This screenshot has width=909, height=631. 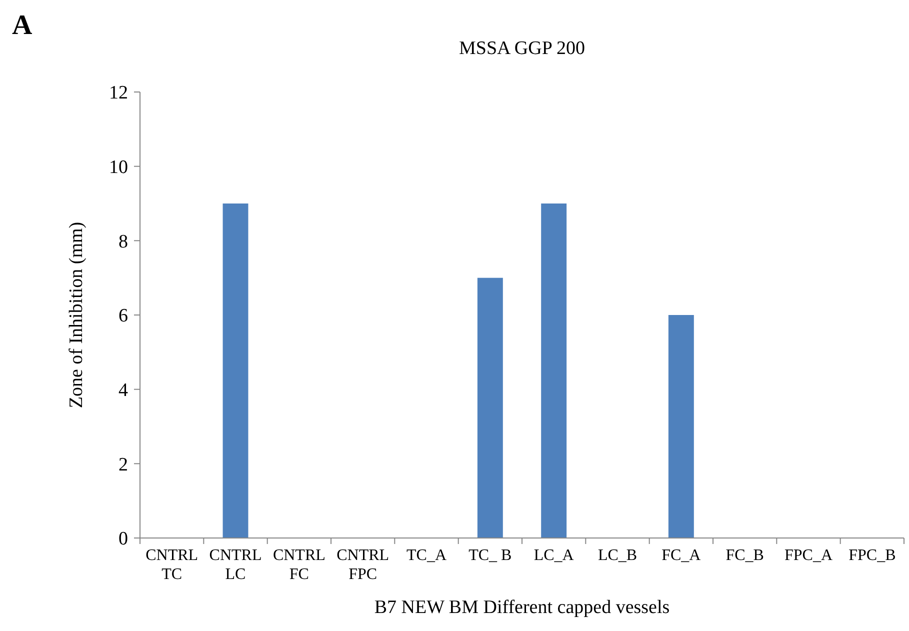 What do you see at coordinates (123, 316) in the screenshot?
I see `y-tick-label: 6` at bounding box center [123, 316].